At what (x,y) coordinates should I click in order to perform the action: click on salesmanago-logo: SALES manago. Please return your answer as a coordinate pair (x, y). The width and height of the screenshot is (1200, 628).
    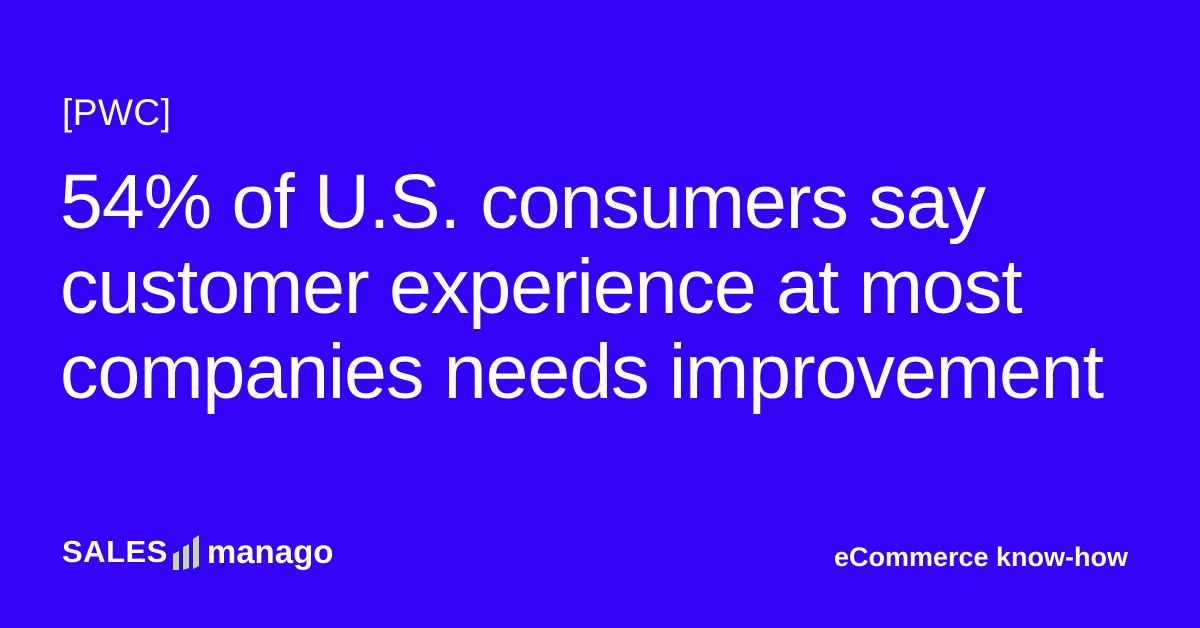
    Looking at the image, I should click on (197, 552).